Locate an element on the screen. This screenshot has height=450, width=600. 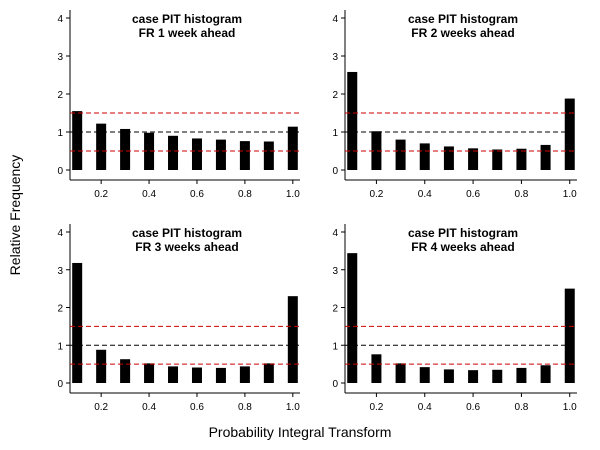
panel-subtitle: FR 4 weeks ahead is located at coordinates (462, 247).